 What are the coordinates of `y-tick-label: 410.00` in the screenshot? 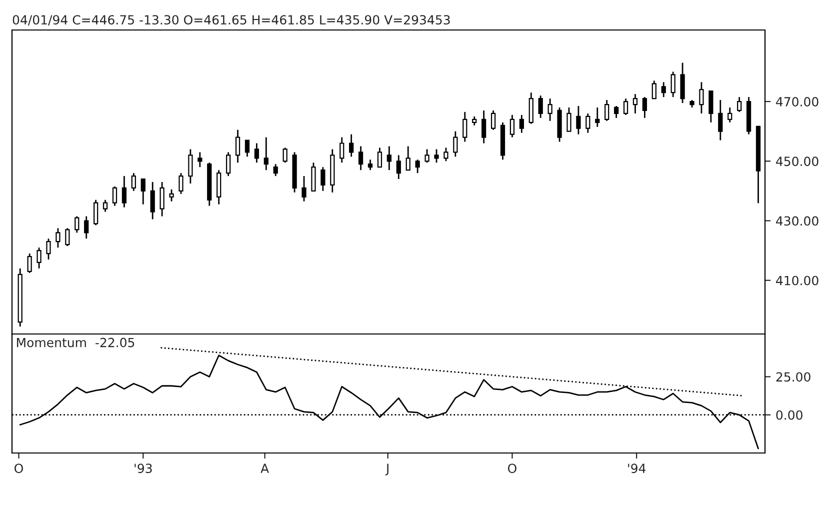 It's located at (797, 281).